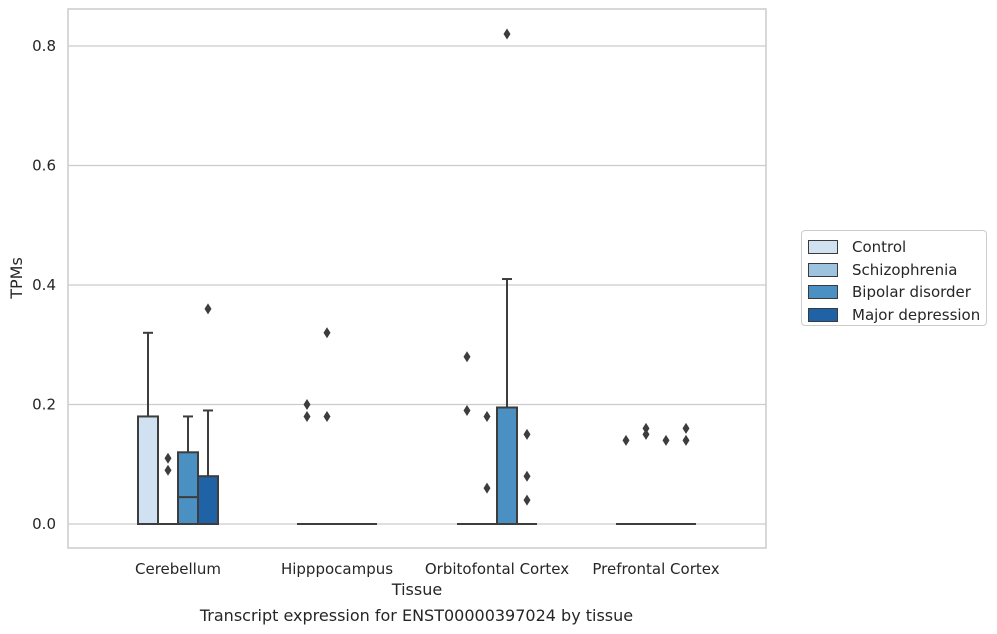 This screenshot has height=634, width=997. I want to click on legend-item-bipolar-disorder: Bipolar disorder, so click(897, 292).